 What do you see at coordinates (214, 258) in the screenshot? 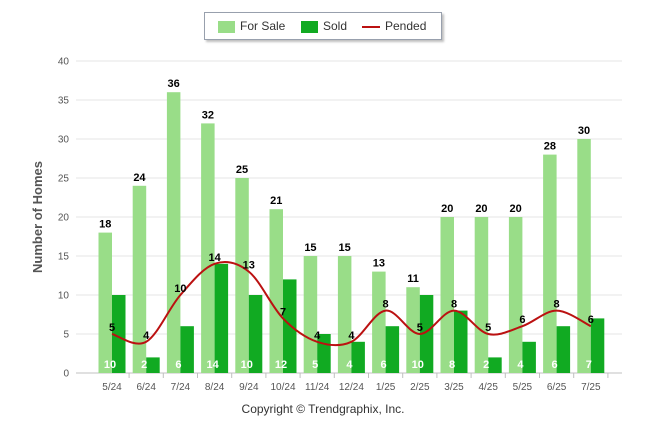
I see `data-label-pended: 14` at bounding box center [214, 258].